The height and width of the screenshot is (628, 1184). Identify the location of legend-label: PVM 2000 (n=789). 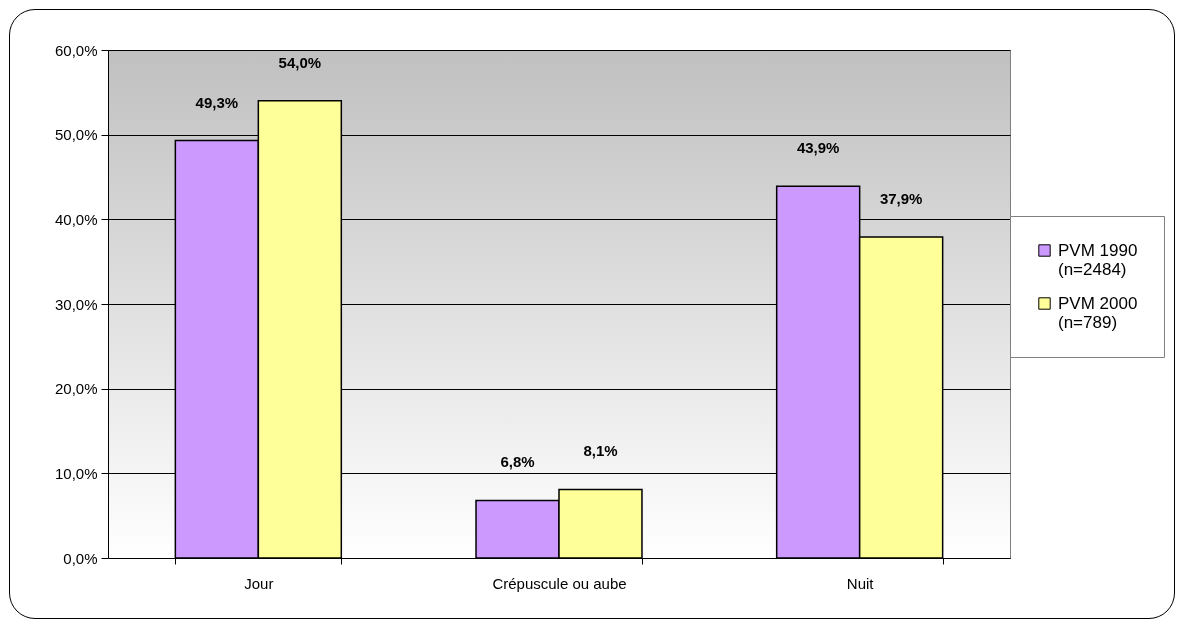
(1098, 312).